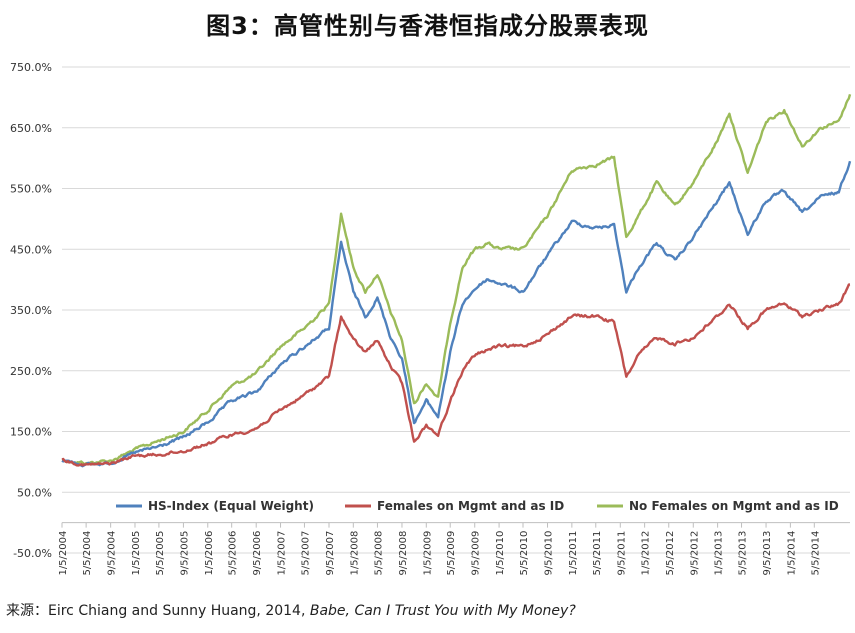 This screenshot has width=855, height=633. What do you see at coordinates (354, 553) in the screenshot?
I see `x-tick-label: 1/5/2008` at bounding box center [354, 553].